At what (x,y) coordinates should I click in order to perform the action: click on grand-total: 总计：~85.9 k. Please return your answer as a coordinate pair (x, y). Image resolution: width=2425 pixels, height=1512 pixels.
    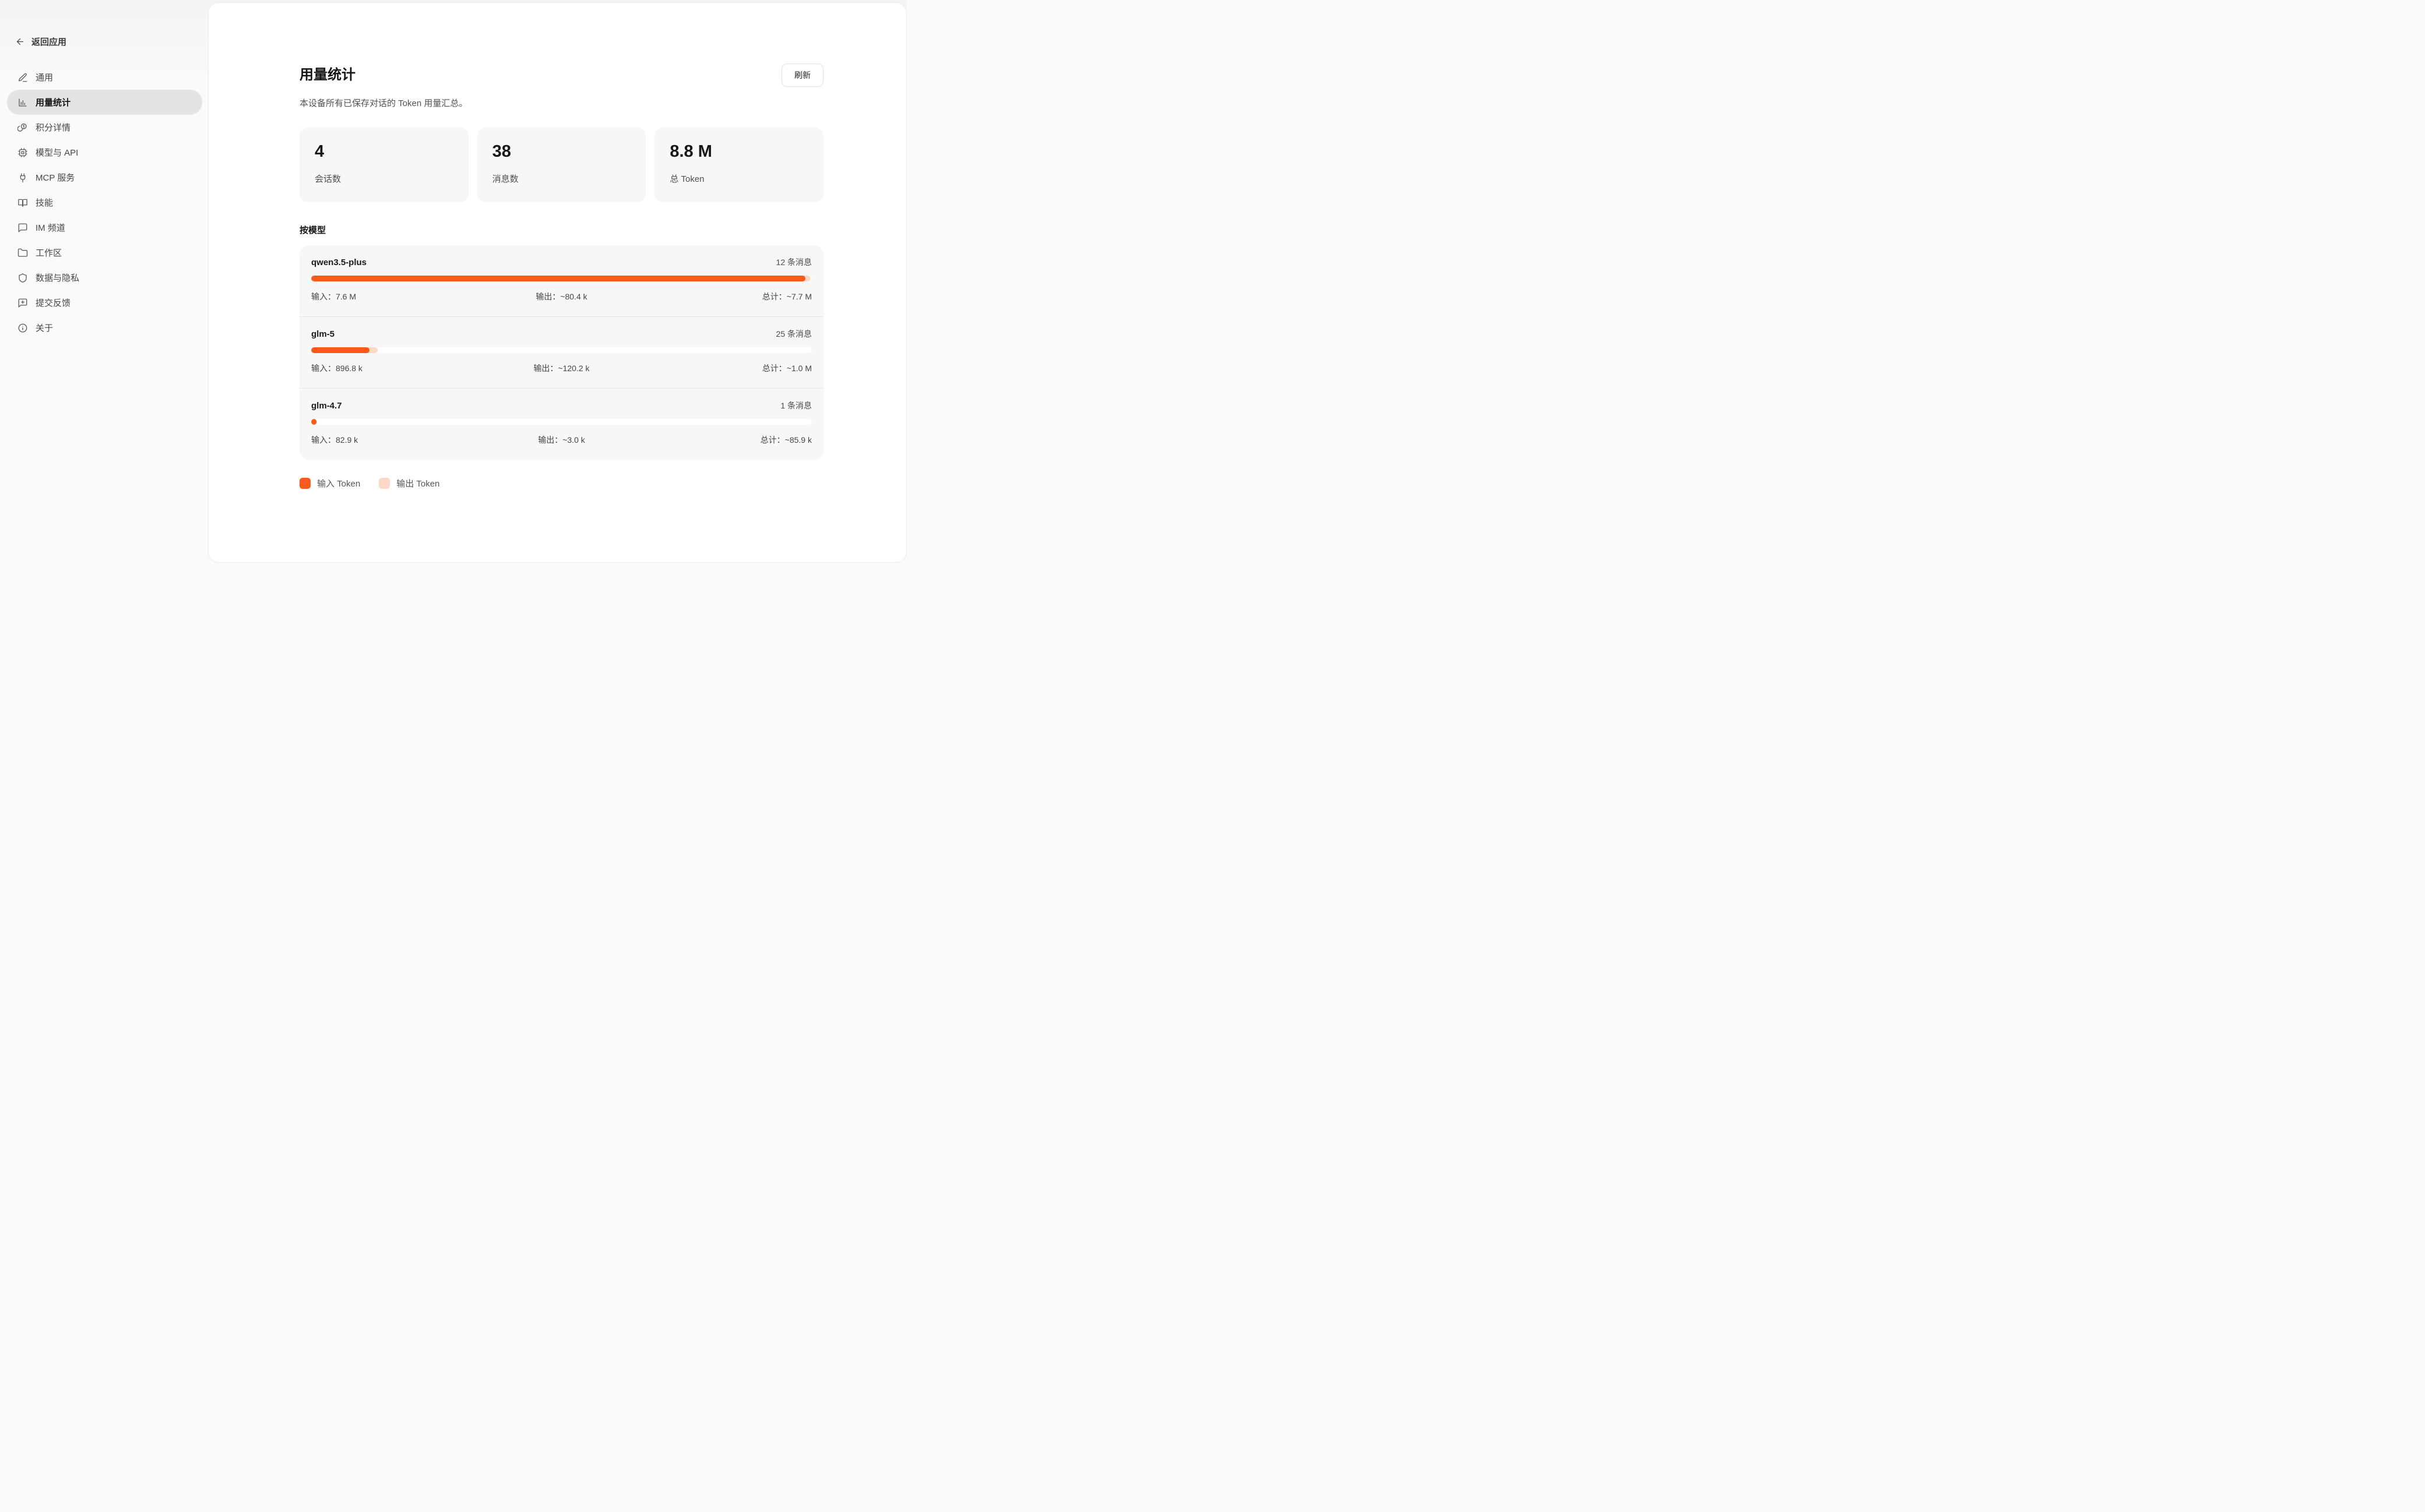
    Looking at the image, I should click on (786, 440).